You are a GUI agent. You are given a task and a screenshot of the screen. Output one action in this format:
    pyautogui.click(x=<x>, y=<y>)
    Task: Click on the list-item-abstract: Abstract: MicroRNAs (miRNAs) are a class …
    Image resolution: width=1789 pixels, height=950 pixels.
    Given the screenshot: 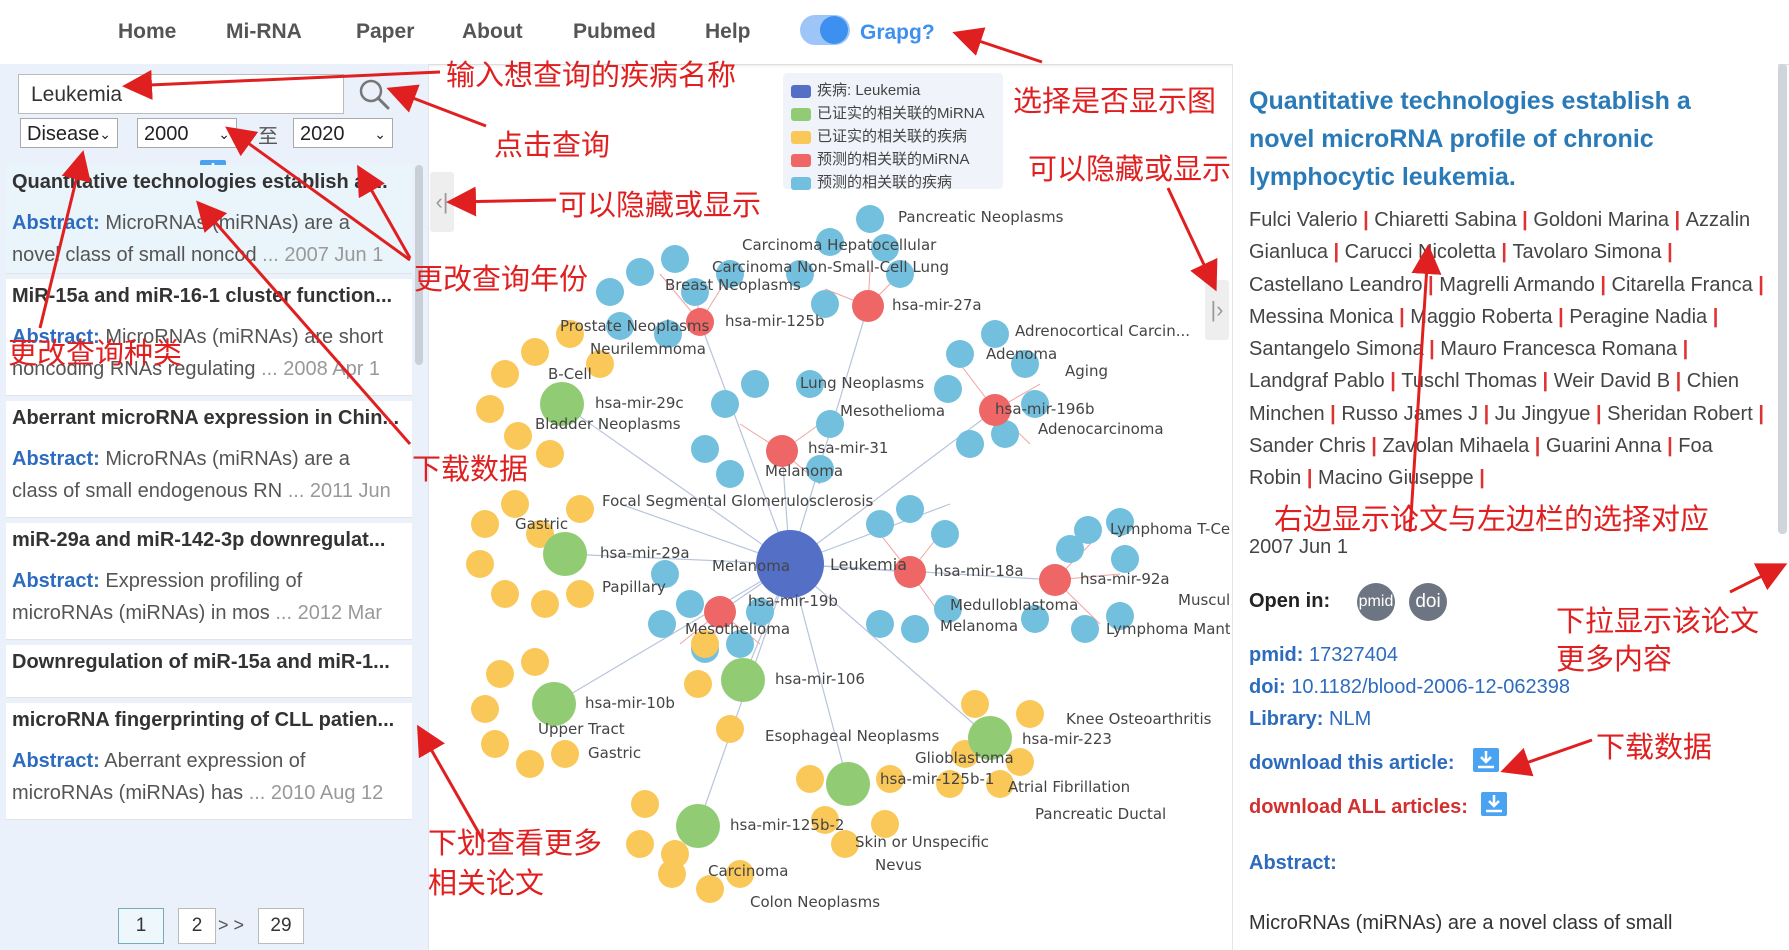 What is the action you would take?
    pyautogui.click(x=201, y=475)
    